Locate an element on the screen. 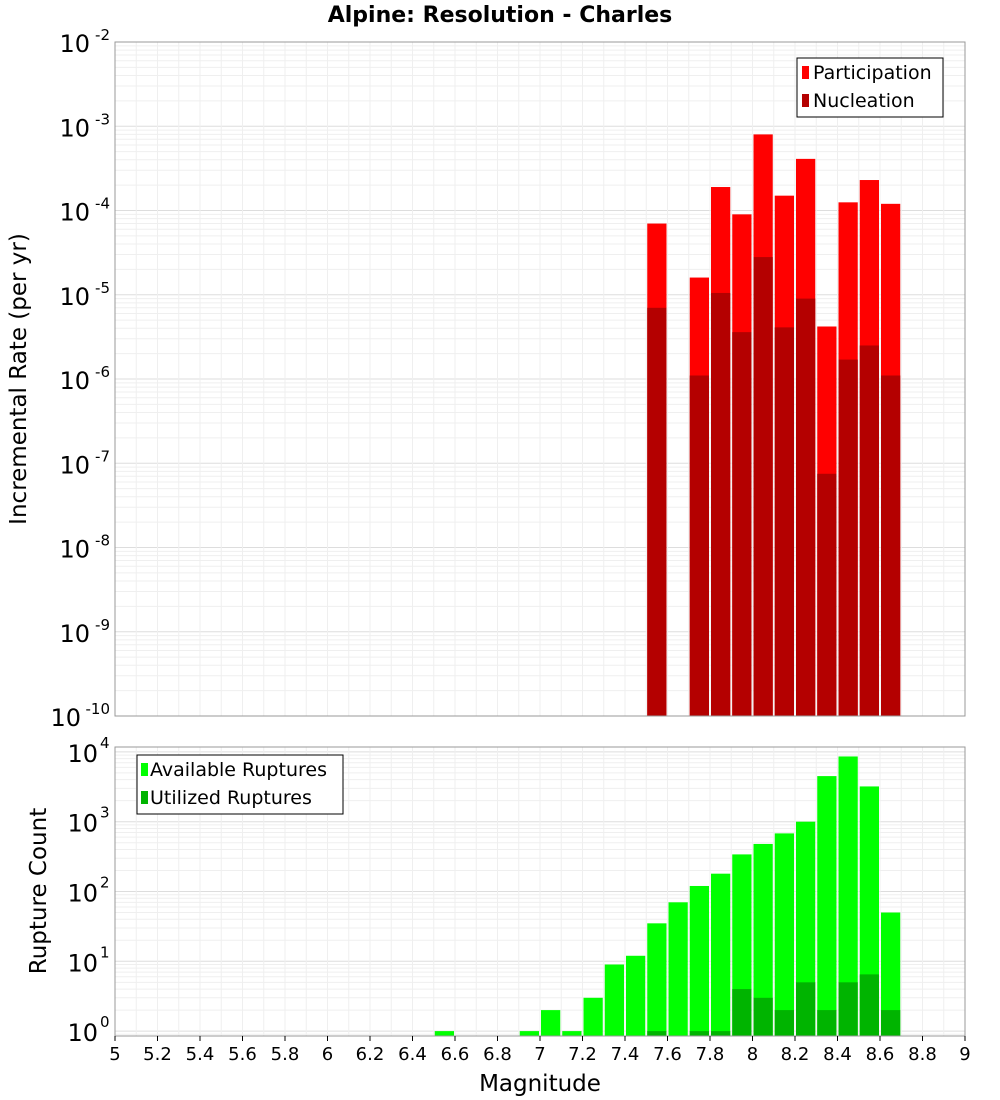 This screenshot has height=1100, width=1000. count-y-tick-exponent: 4 is located at coordinates (105, 743).